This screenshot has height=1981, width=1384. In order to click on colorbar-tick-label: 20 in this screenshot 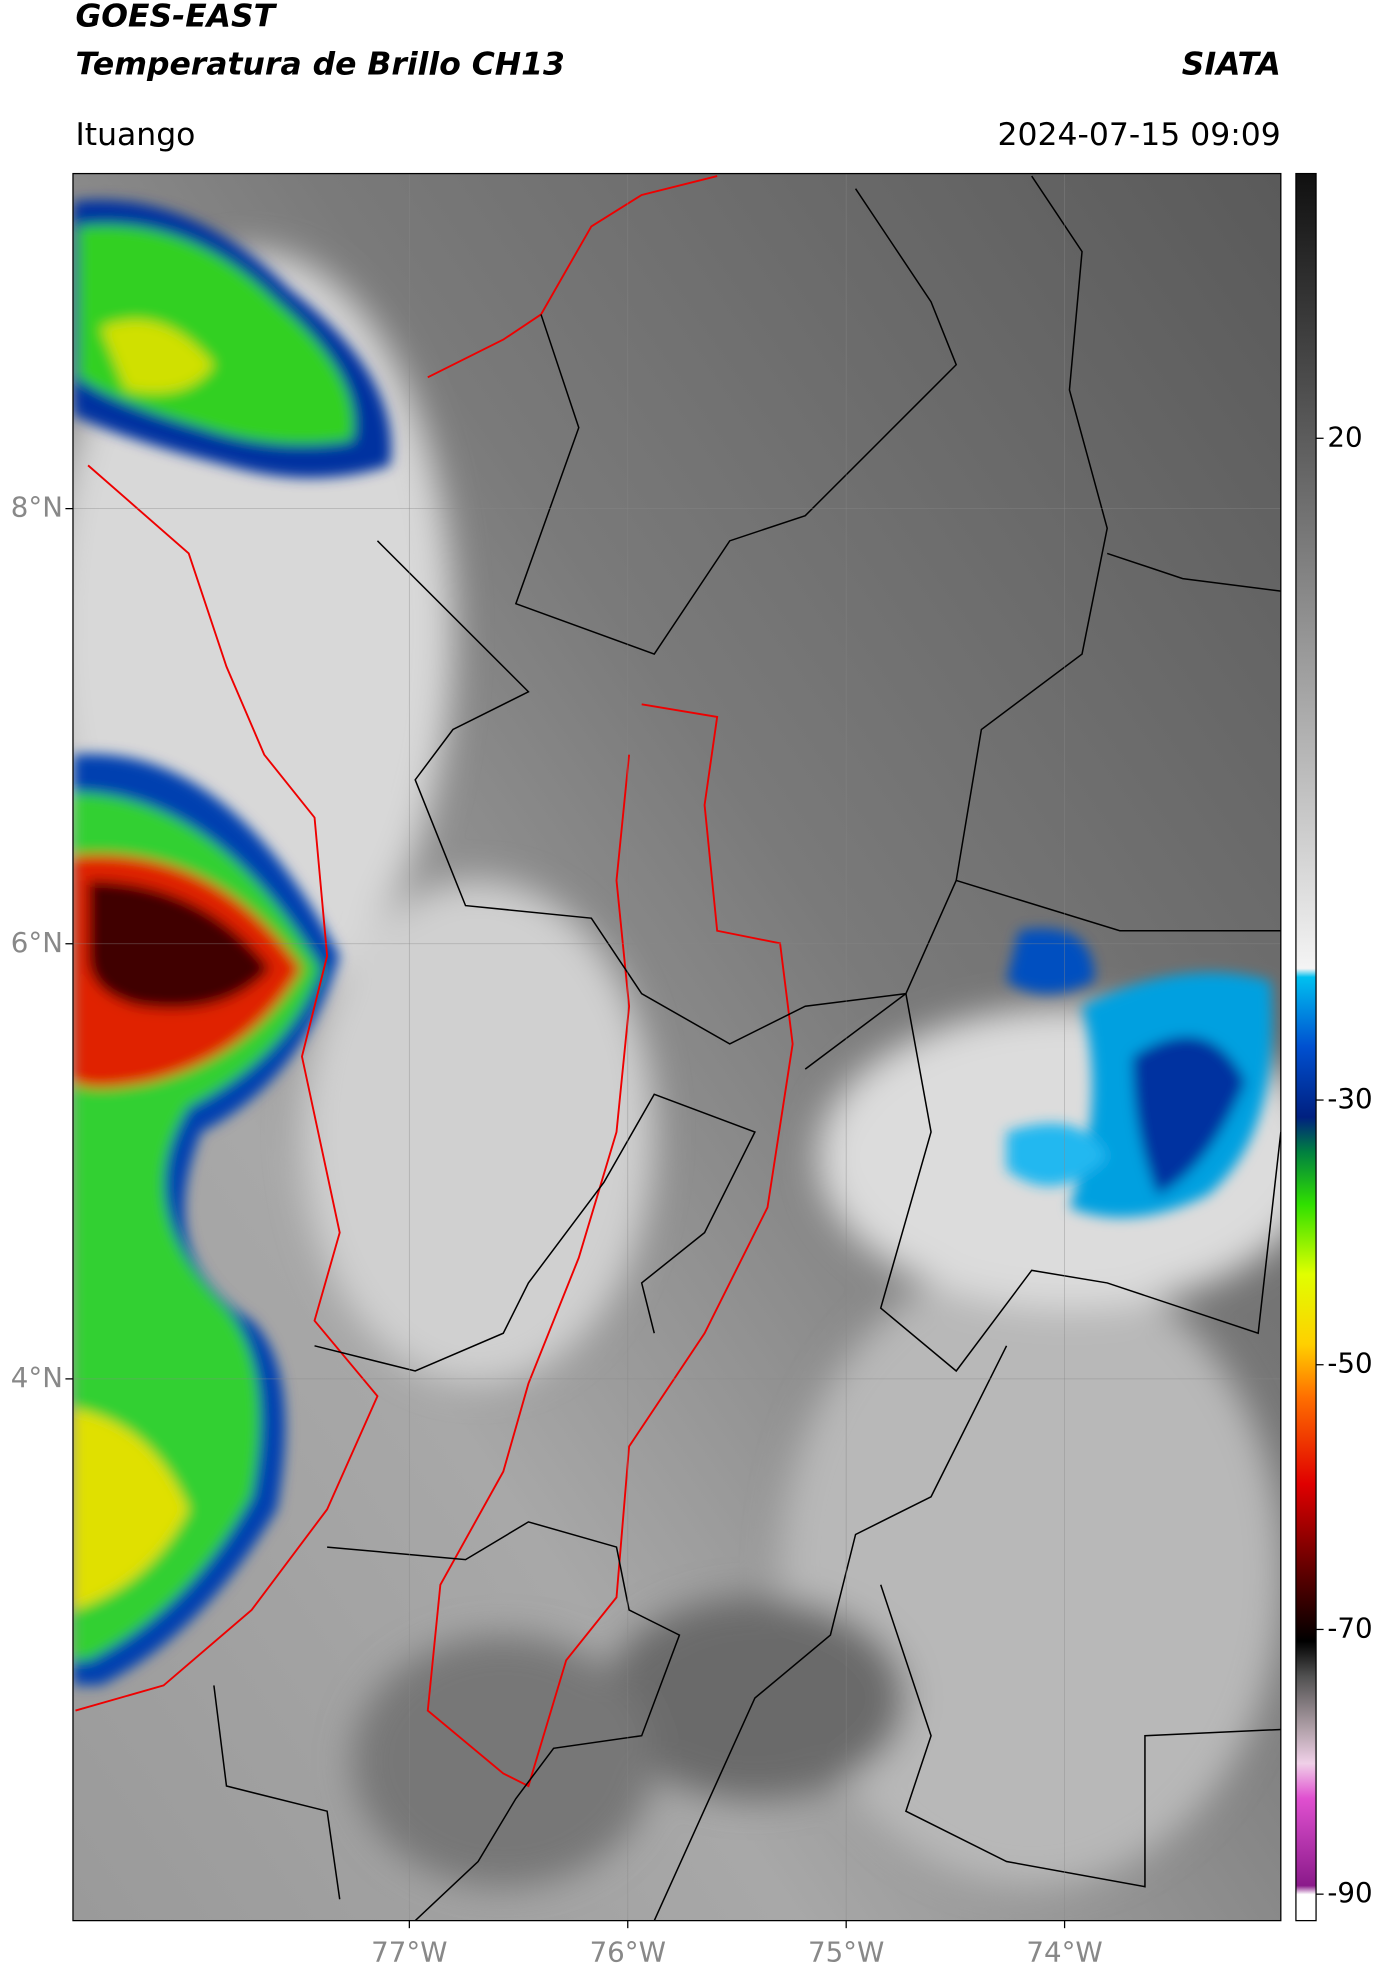, I will do `click(1344, 436)`.